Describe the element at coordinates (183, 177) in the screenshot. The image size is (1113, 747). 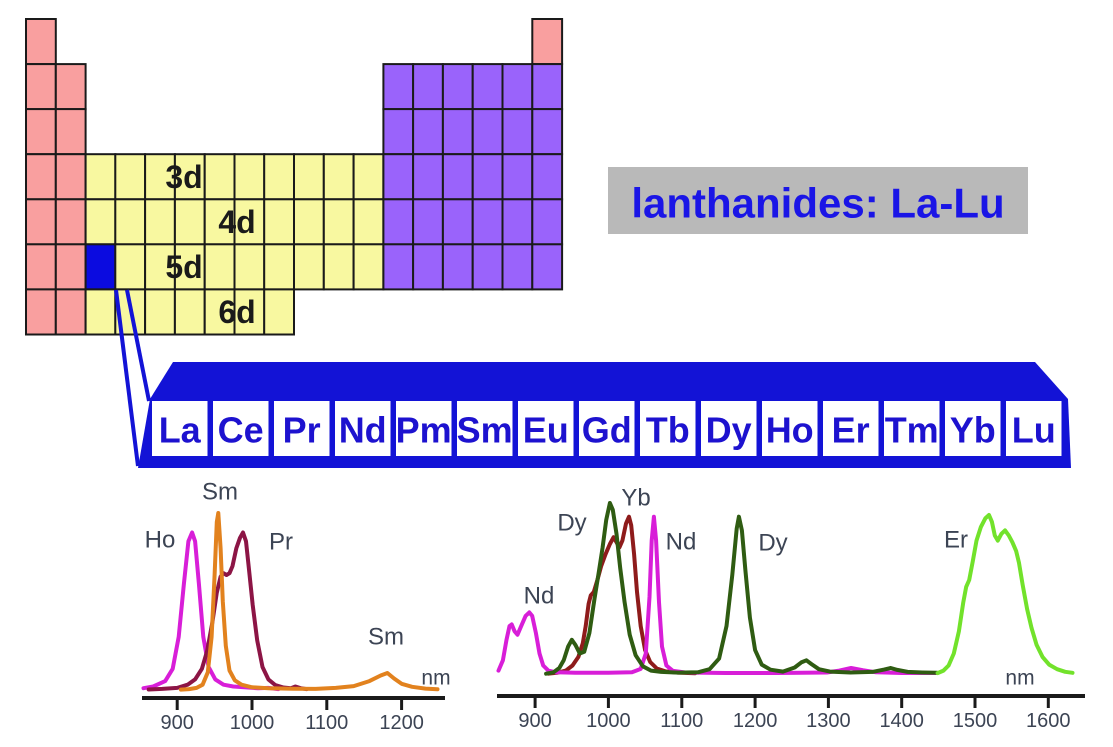
I see `d-block-label: 3d` at that location.